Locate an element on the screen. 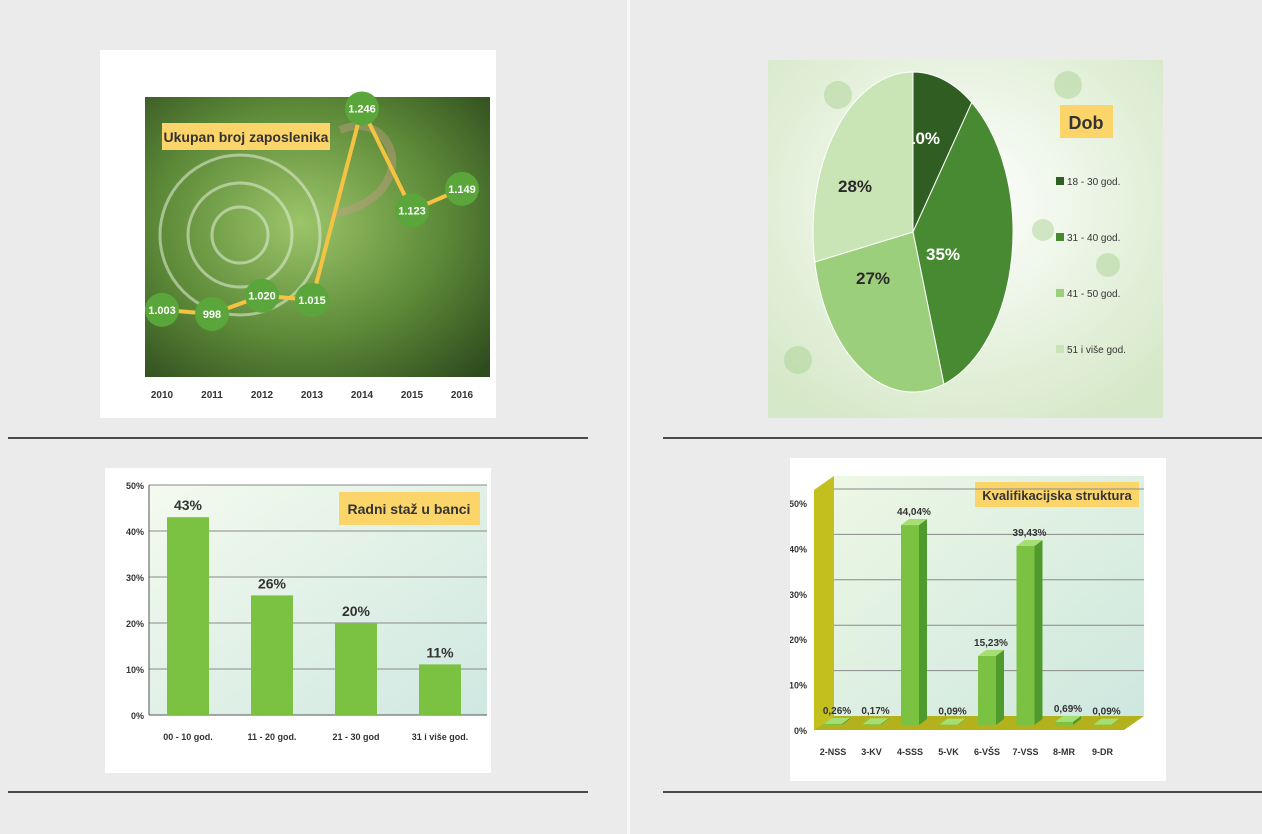  x-tick-label: 6-VŠS is located at coordinates (987, 751).